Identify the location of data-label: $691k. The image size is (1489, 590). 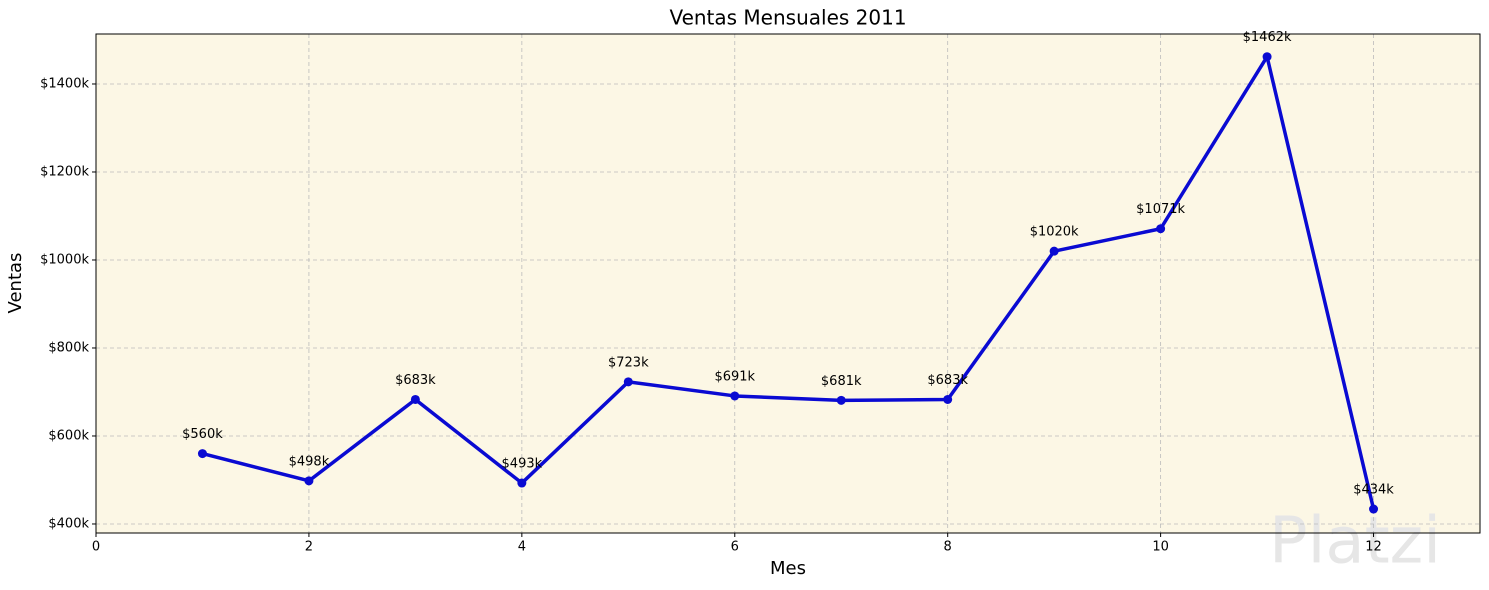
(734, 376).